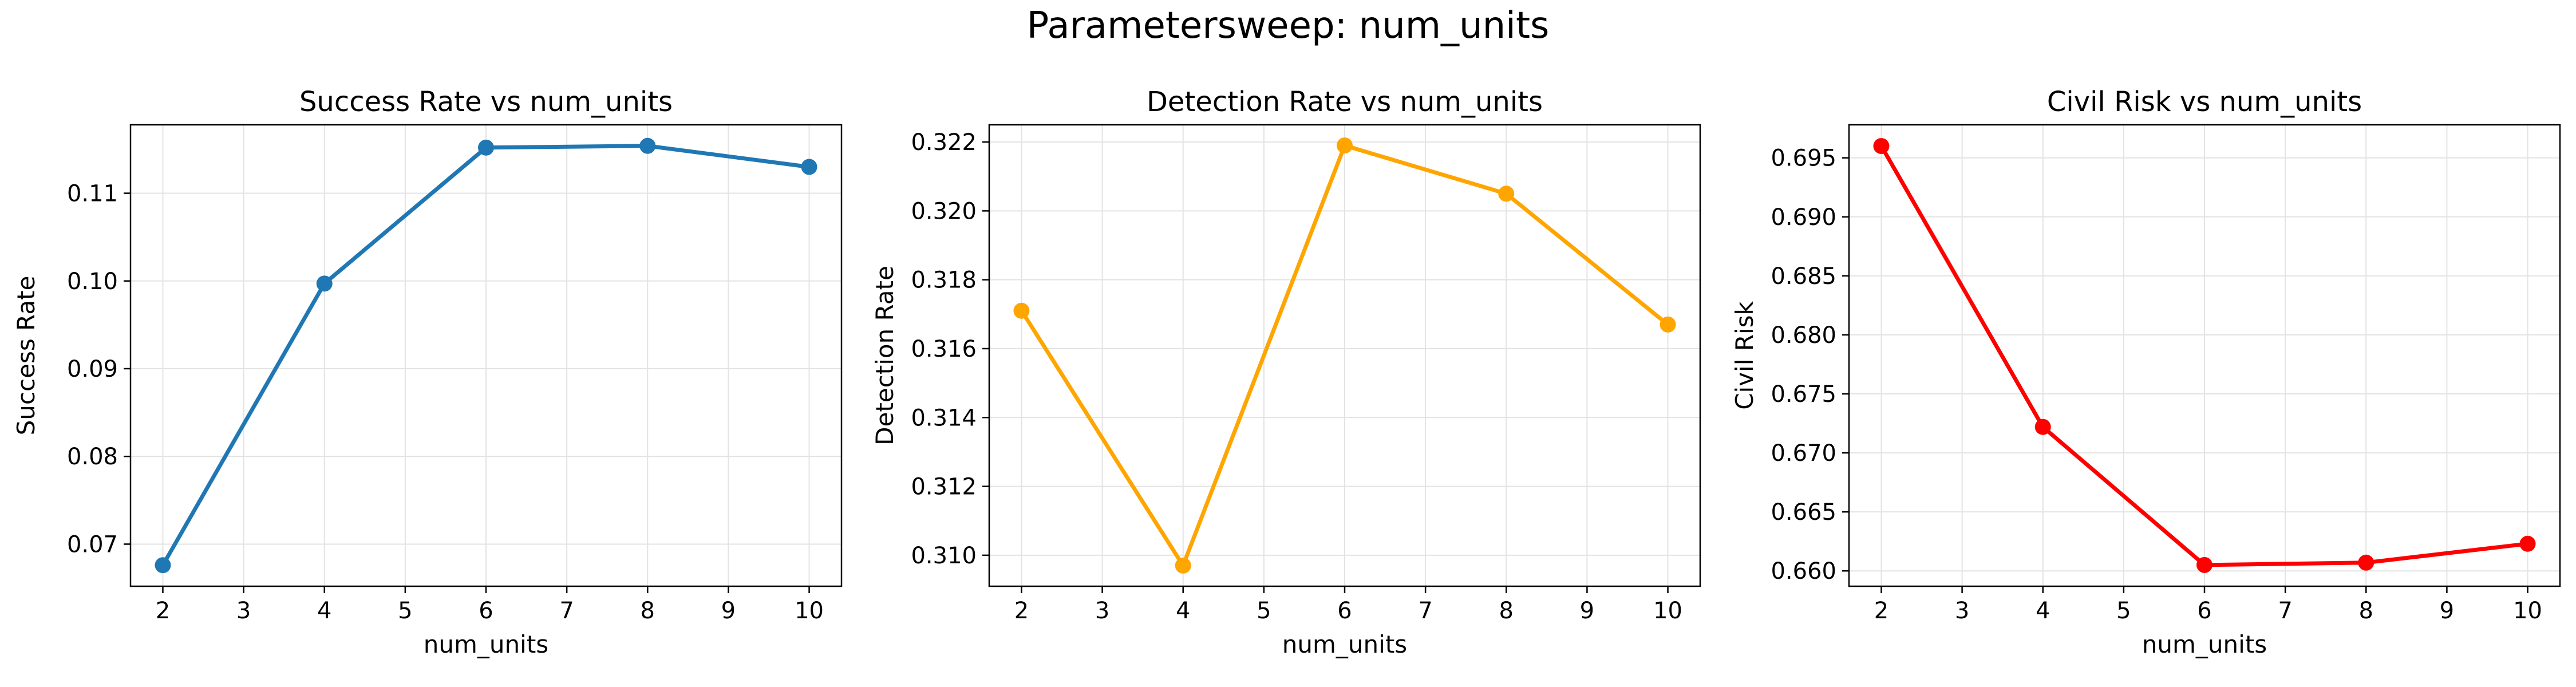 This screenshot has width=2576, height=687. What do you see at coordinates (2204, 611) in the screenshot?
I see `civil-risk-xtick-label: 6` at bounding box center [2204, 611].